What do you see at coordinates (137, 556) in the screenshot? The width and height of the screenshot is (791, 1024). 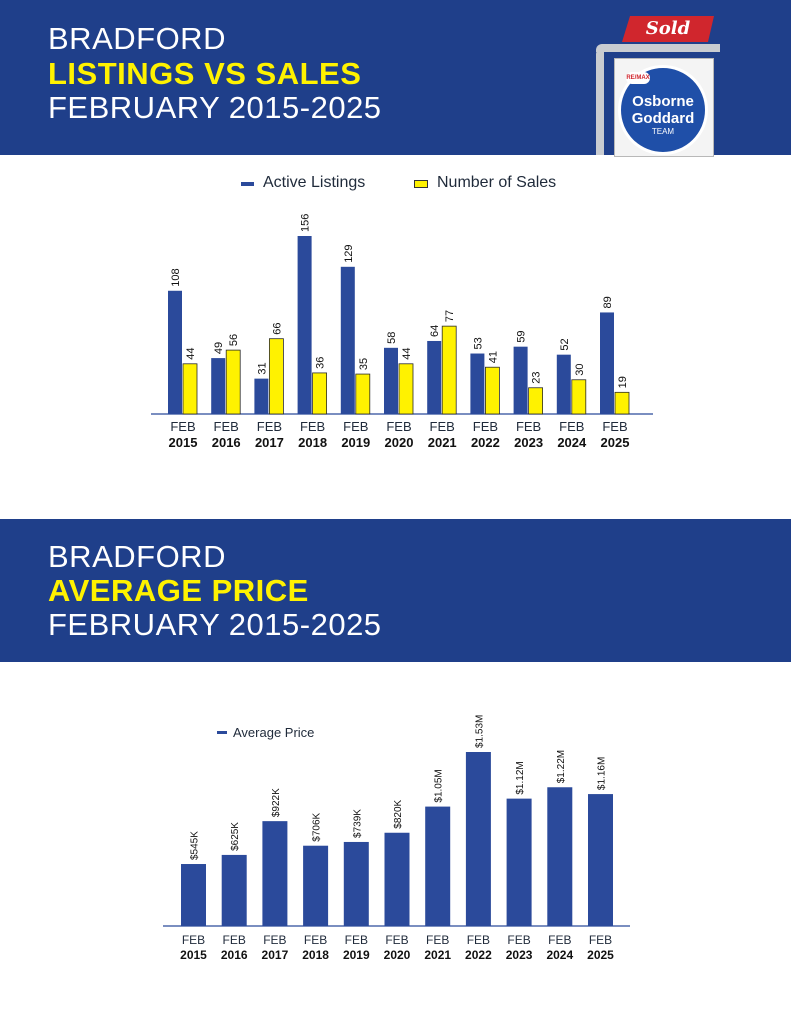 I see `header2-city-title: BRADFORD` at bounding box center [137, 556].